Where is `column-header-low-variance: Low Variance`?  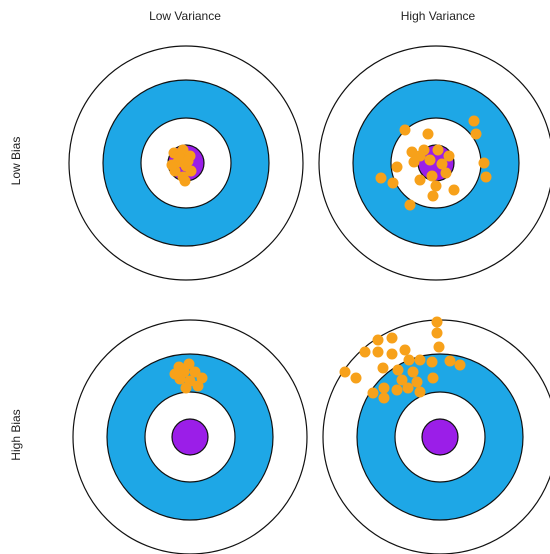 column-header-low-variance: Low Variance is located at coordinates (185, 16).